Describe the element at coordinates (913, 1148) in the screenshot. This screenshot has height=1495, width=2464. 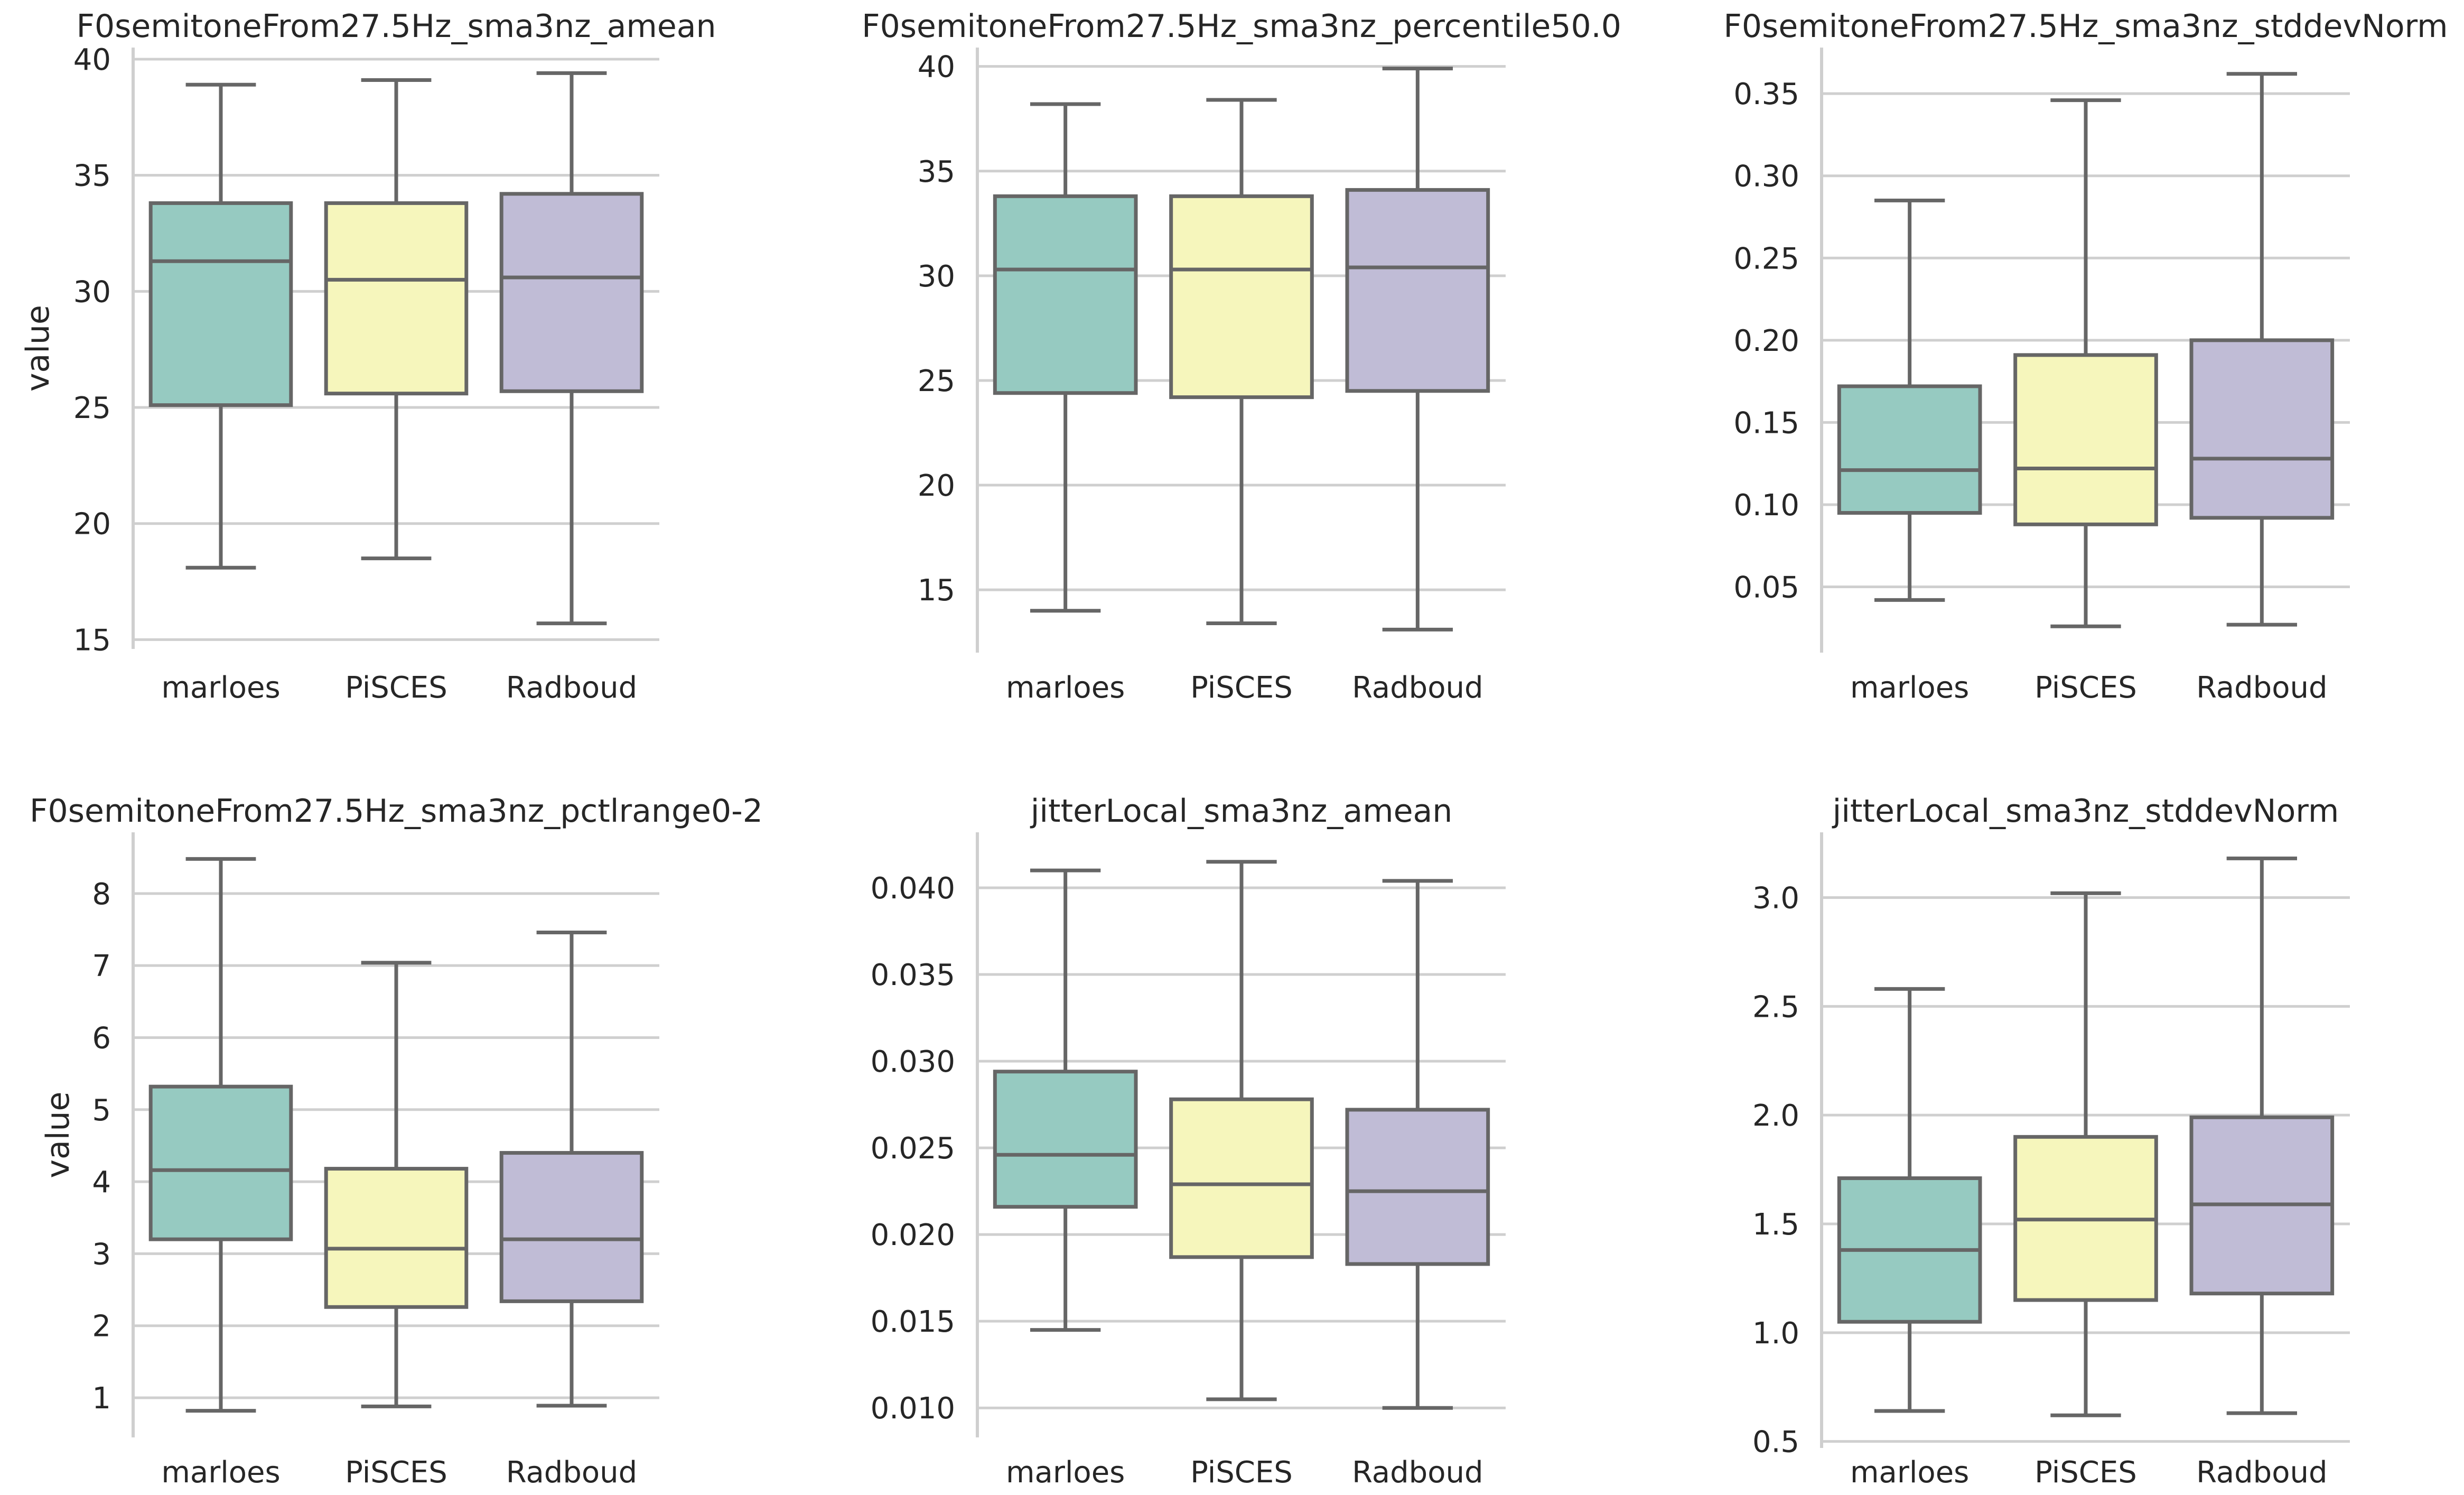
I see `y-tick-label: 0.025` at that location.